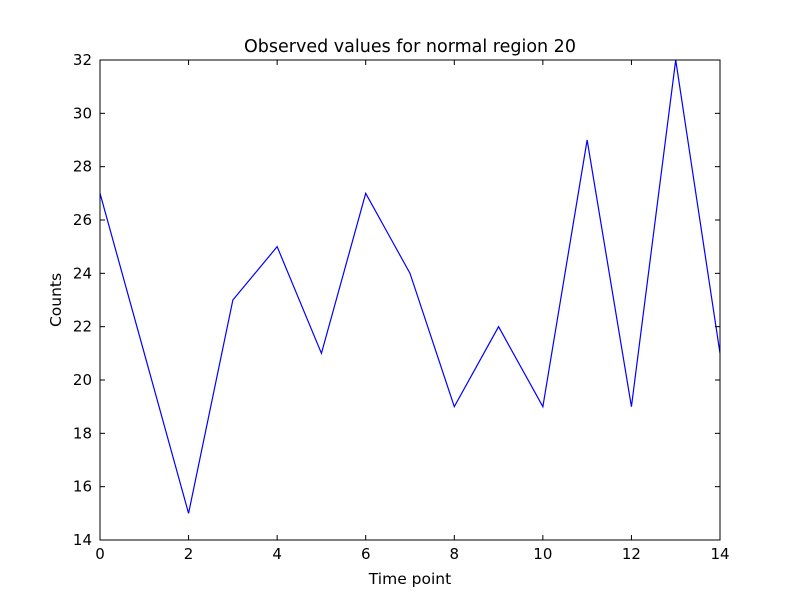 The height and width of the screenshot is (600, 800). What do you see at coordinates (82, 487) in the screenshot?
I see `y-tick-label: 16` at bounding box center [82, 487].